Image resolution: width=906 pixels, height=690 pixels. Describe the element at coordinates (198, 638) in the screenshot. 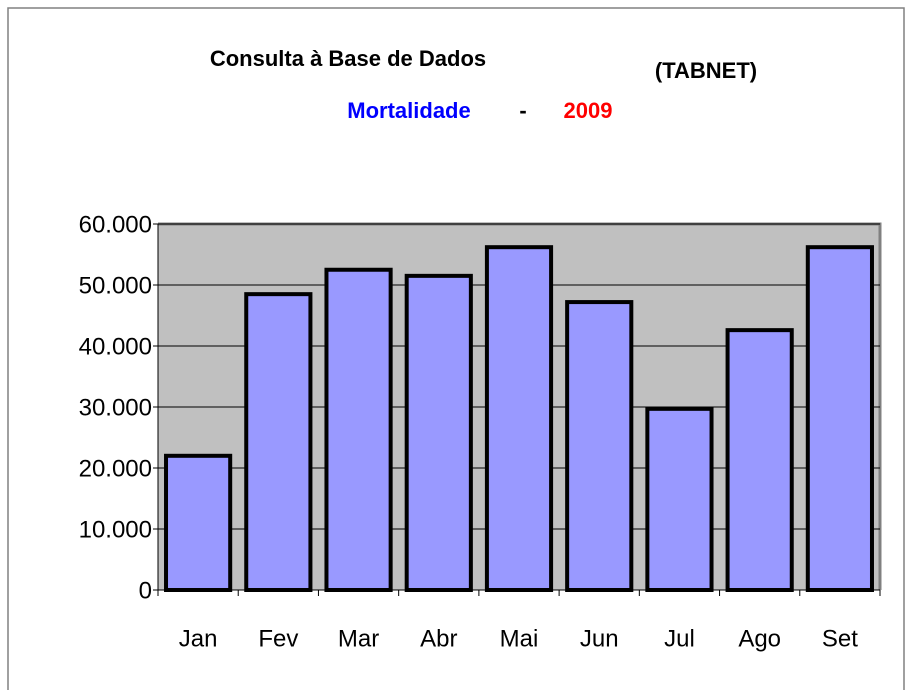

I see `x-tick-label: Jan` at that location.